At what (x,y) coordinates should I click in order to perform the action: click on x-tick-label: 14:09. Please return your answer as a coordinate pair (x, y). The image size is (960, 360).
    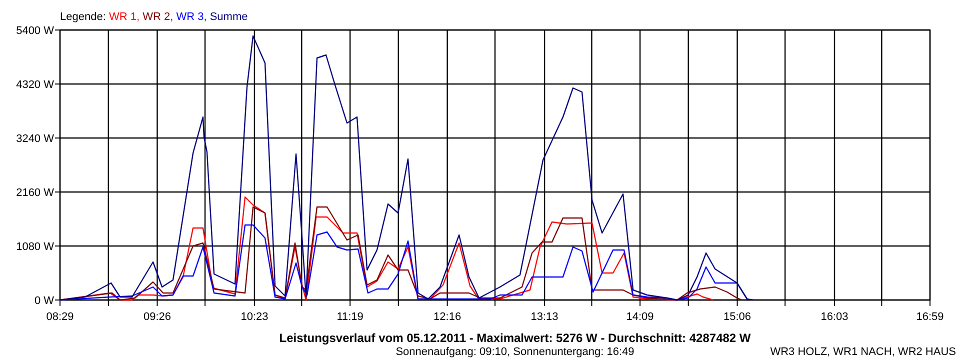
    Looking at the image, I should click on (640, 317).